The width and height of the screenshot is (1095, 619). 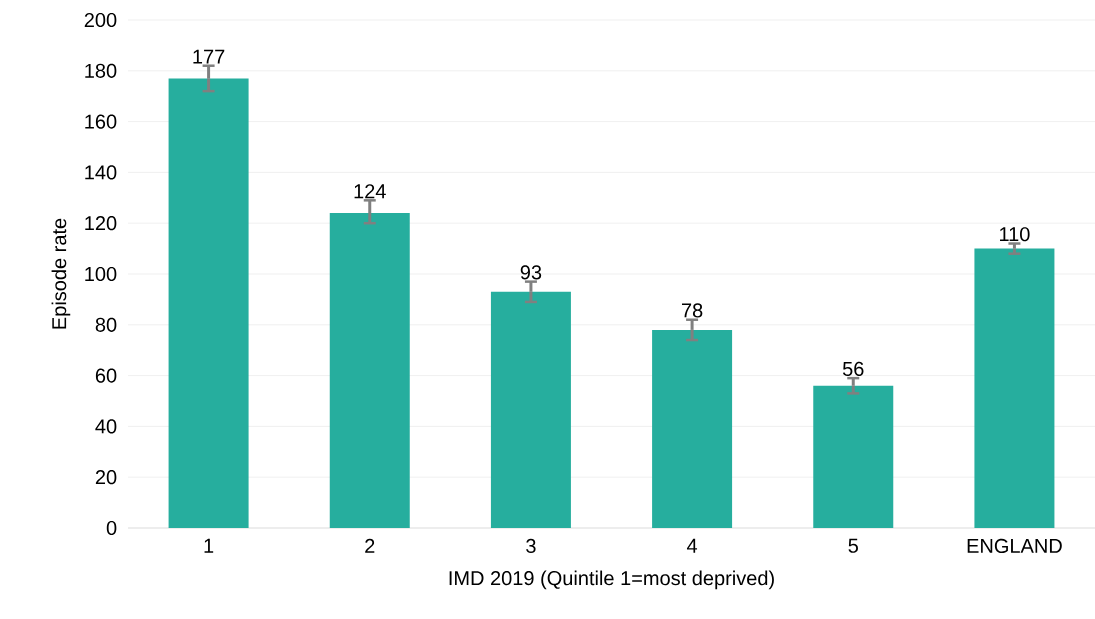 I want to click on data-label: 56, so click(x=853, y=368).